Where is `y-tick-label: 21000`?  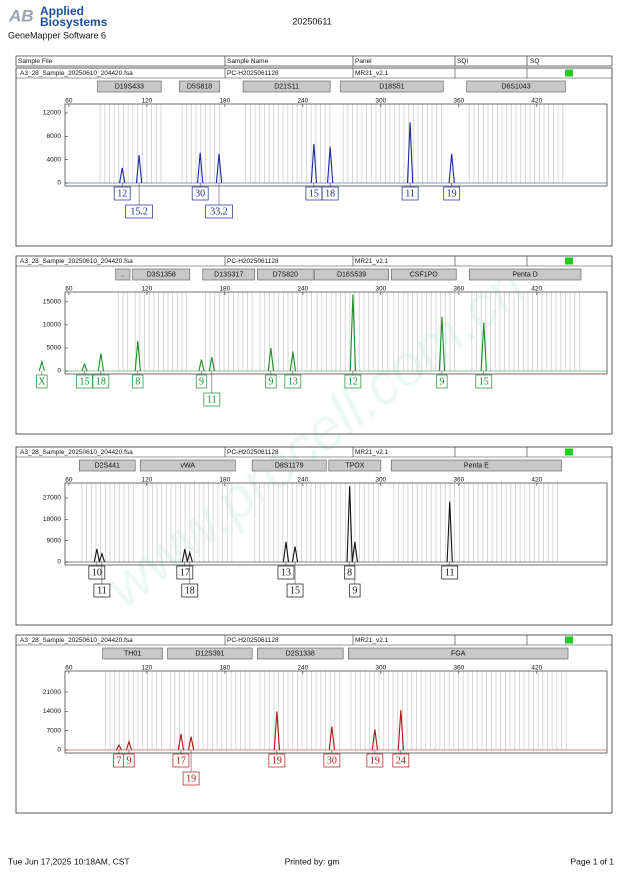
y-tick-label: 21000 is located at coordinates (52, 692).